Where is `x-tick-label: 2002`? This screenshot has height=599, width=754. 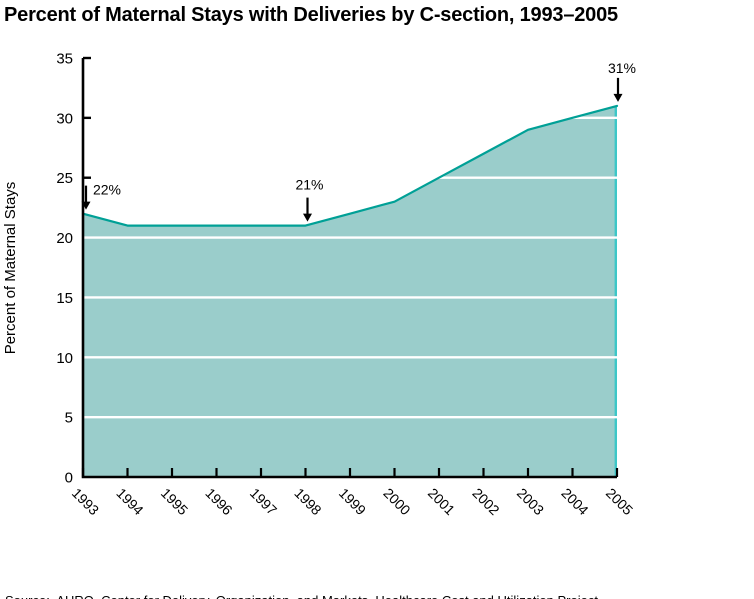 x-tick-label: 2002 is located at coordinates (485, 501).